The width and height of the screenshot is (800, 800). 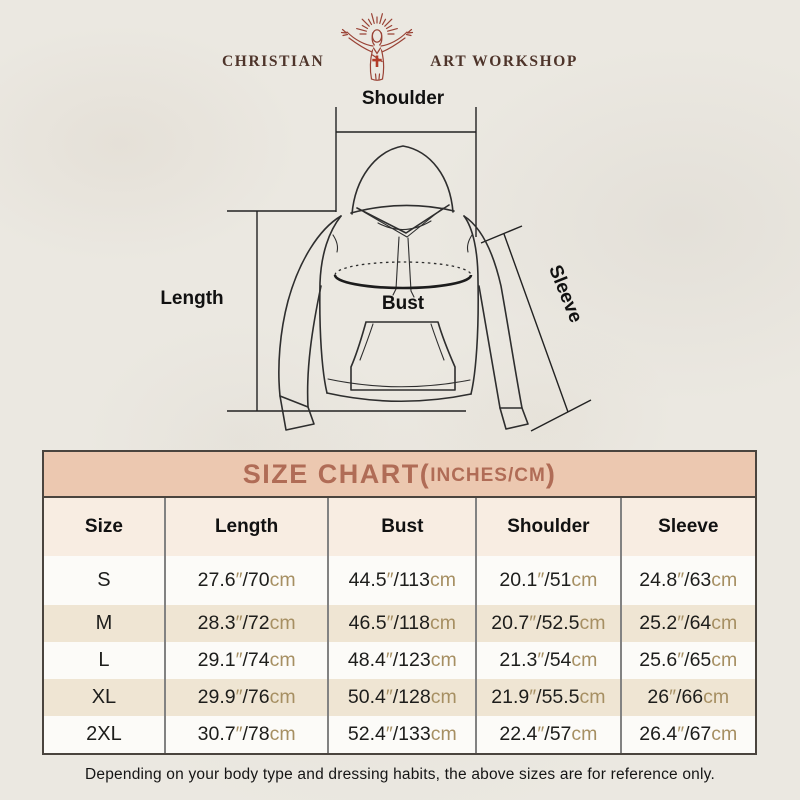 What do you see at coordinates (104, 623) in the screenshot?
I see `size-label: M` at bounding box center [104, 623].